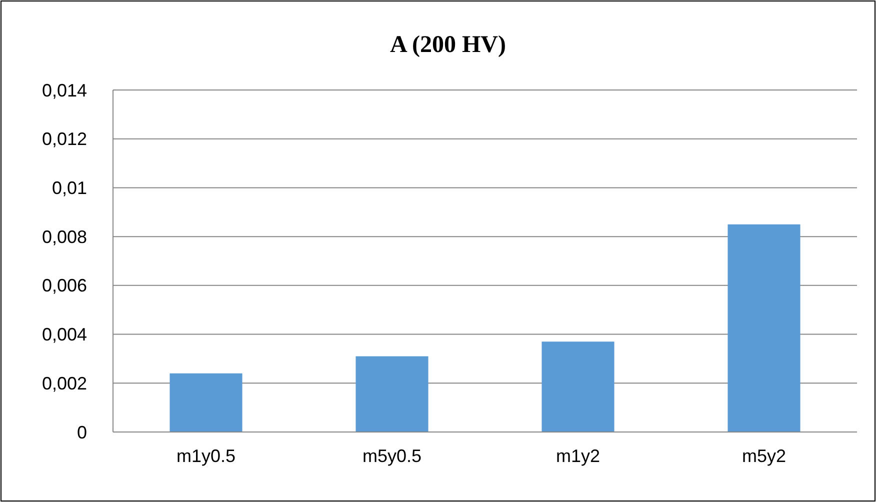 Image resolution: width=876 pixels, height=502 pixels. I want to click on y-tick-label: 0,008, so click(64, 236).